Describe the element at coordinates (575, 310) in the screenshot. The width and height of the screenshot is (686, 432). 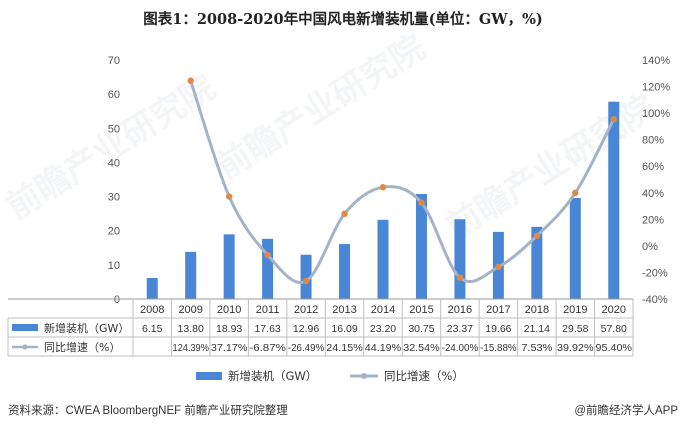
I see `x-tick-label: 2019` at that location.